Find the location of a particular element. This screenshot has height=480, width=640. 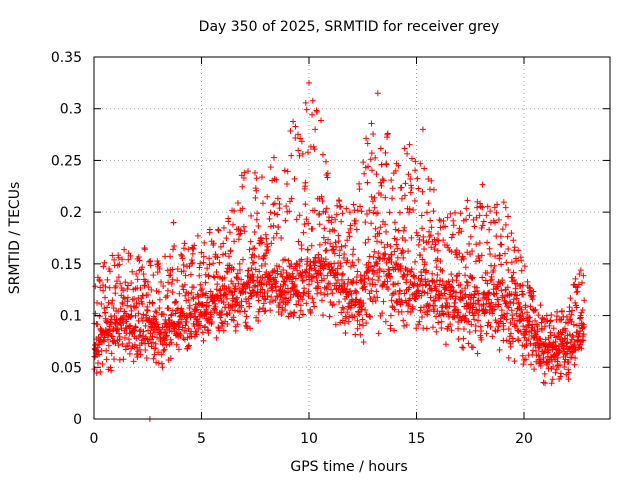

data-point-notable is located at coordinates (173, 222).